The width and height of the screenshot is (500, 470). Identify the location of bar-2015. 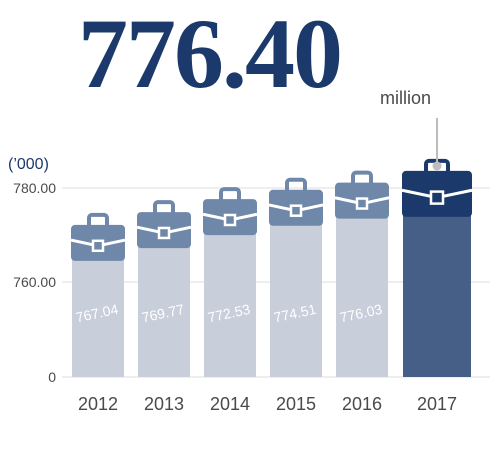
(296, 295).